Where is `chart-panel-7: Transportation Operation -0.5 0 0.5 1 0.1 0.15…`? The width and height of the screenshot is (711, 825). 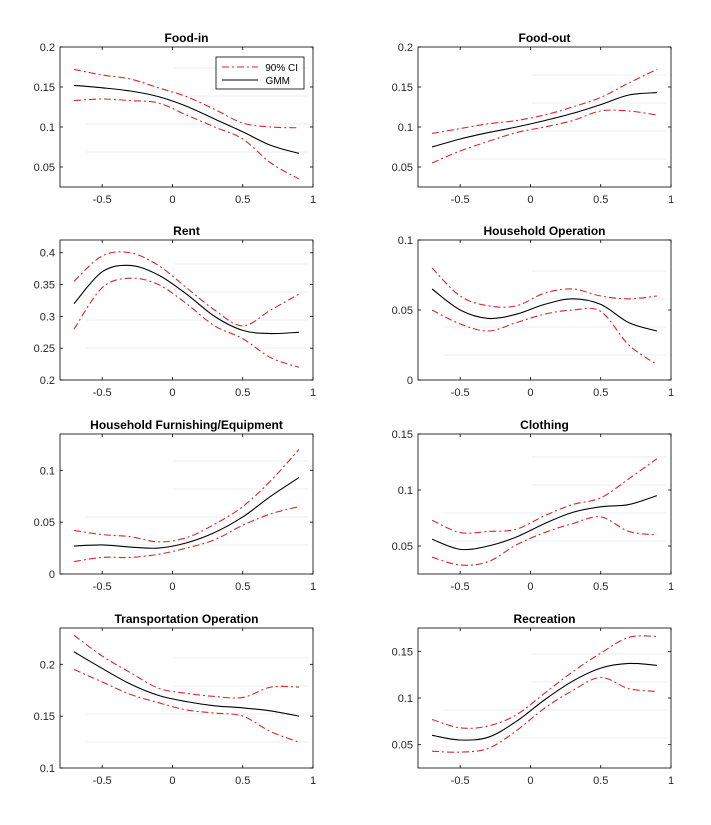 chart-panel-7: Transportation Operation -0.5 0 0.5 1 0.1 0.15… is located at coordinates (175, 699).